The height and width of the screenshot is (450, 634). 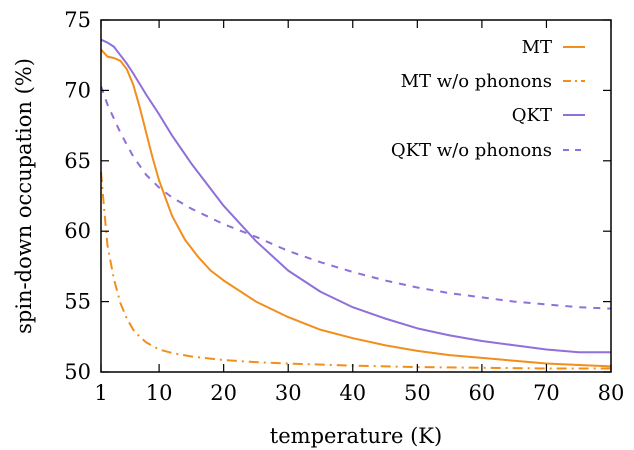 What do you see at coordinates (77, 161) in the screenshot?
I see `y-tick-label: 65` at bounding box center [77, 161].